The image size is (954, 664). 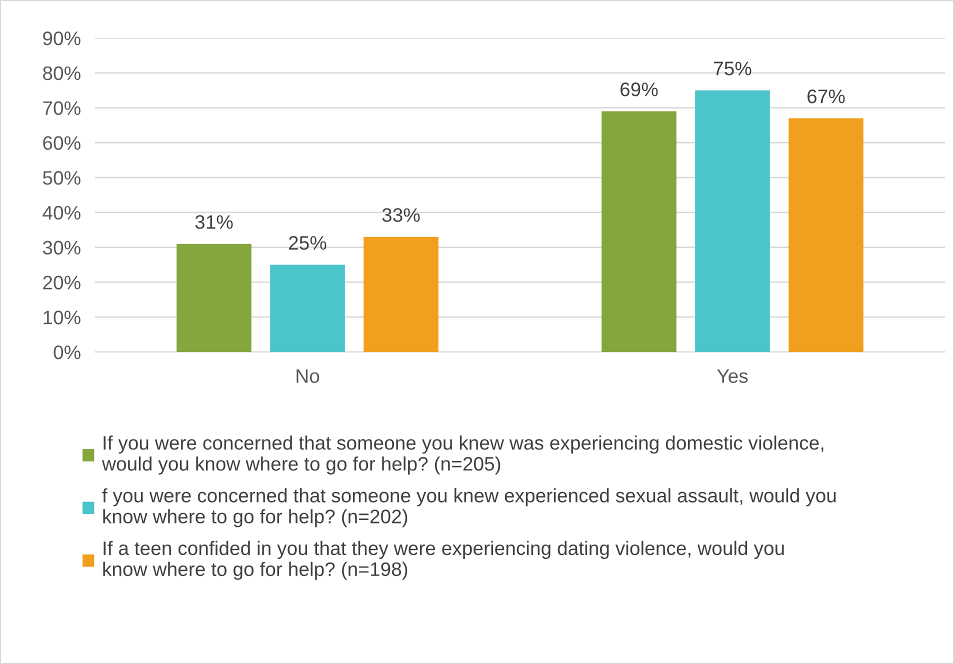 What do you see at coordinates (62, 317) in the screenshot?
I see `y-tick-label: 10%` at bounding box center [62, 317].